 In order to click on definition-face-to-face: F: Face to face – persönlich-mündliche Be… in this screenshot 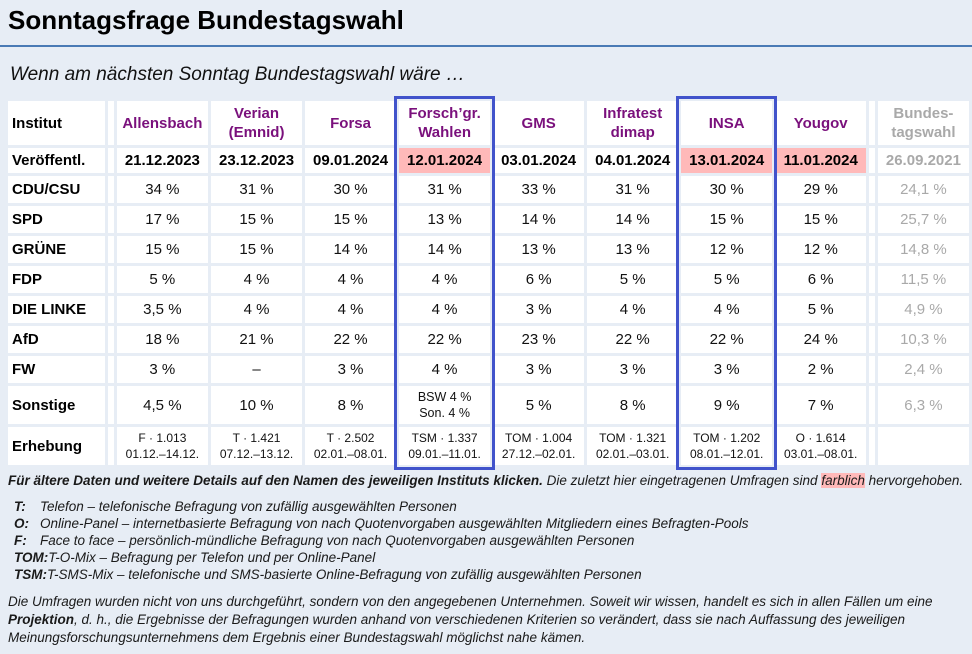, I will do `click(489, 541)`.